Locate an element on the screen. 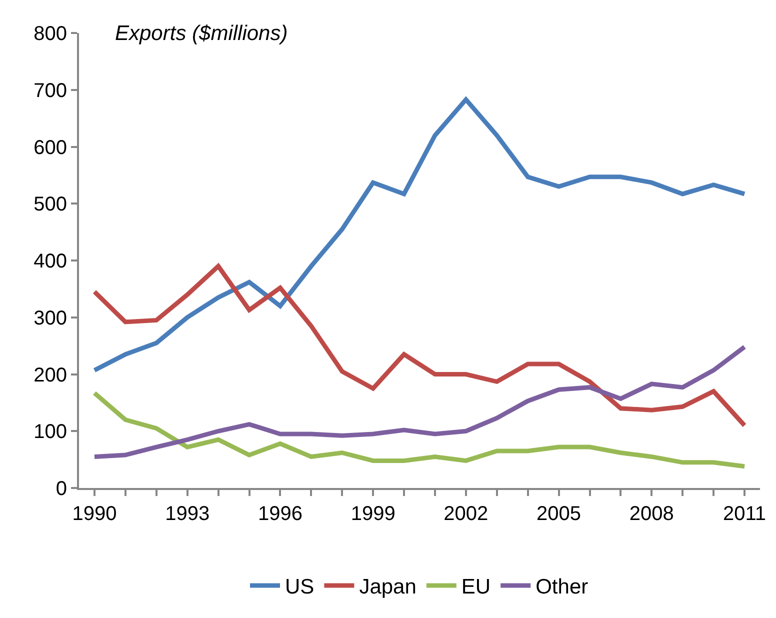 The width and height of the screenshot is (776, 618). y-tick-label: 100 is located at coordinates (50, 432).